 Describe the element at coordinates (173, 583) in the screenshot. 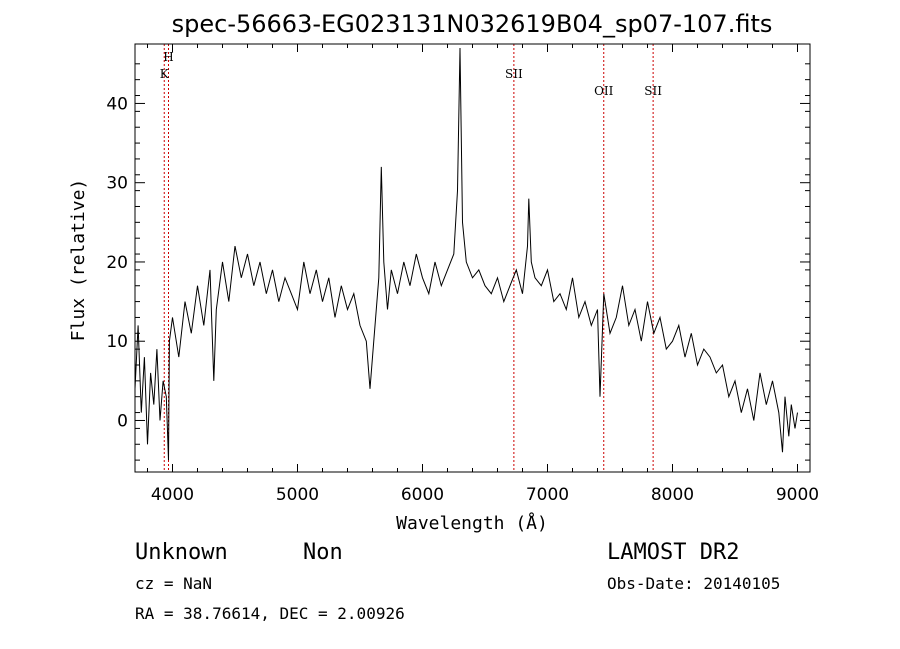

I see `cz-value: cz = NaN` at that location.